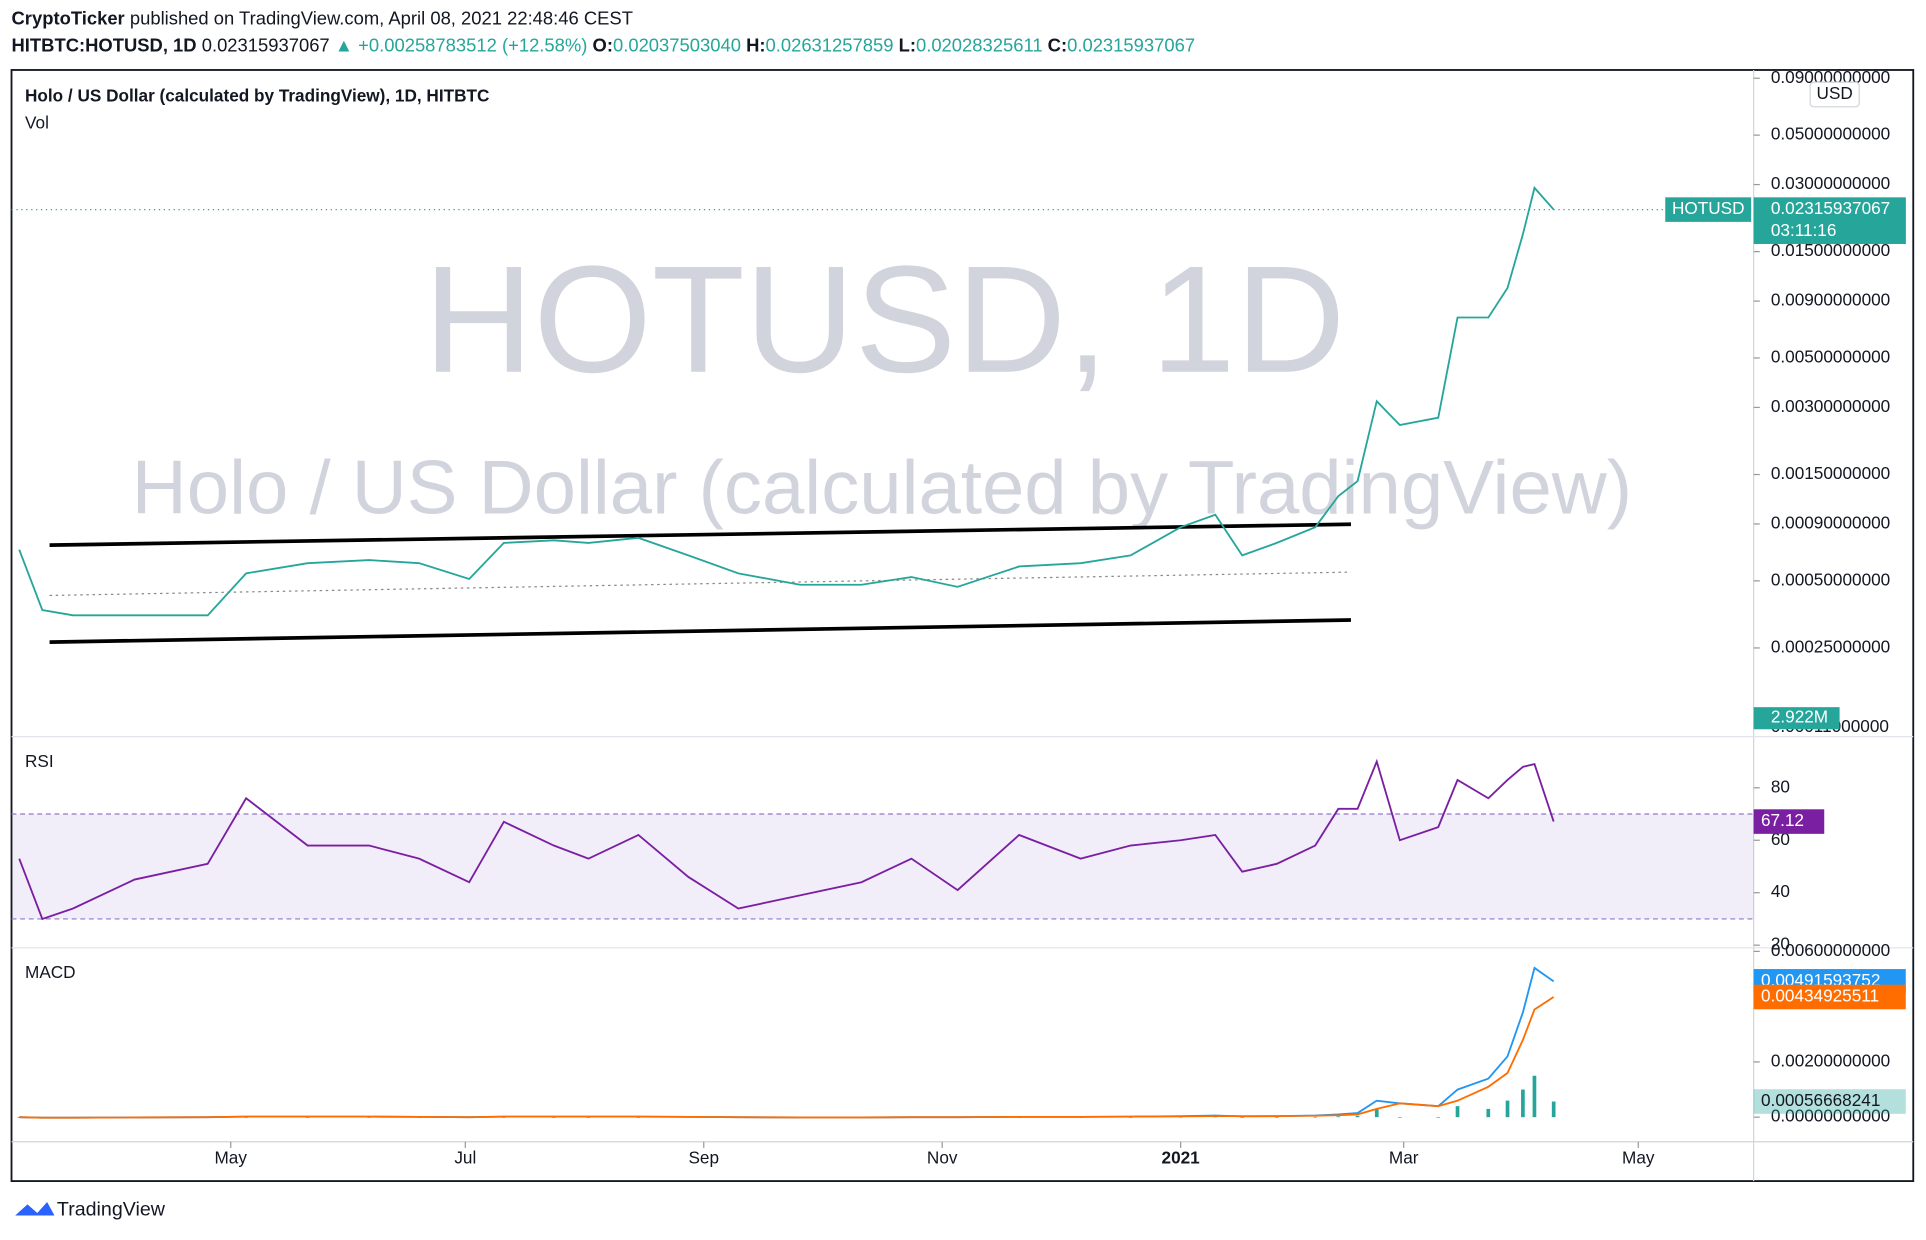  I want to click on ohlc-label: O:, so click(603, 45).